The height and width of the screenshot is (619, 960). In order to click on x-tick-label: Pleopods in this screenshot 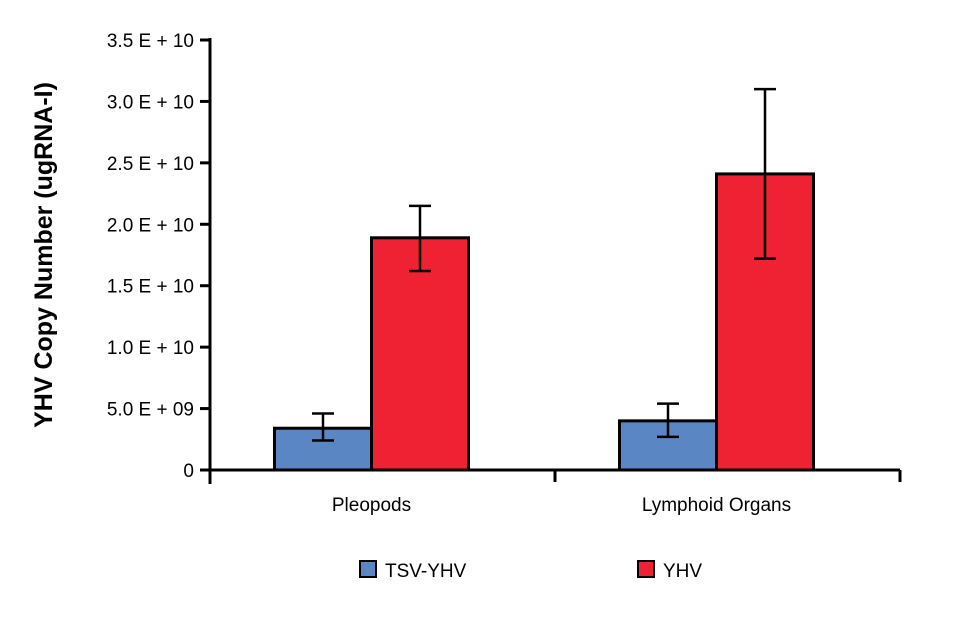, I will do `click(371, 505)`.